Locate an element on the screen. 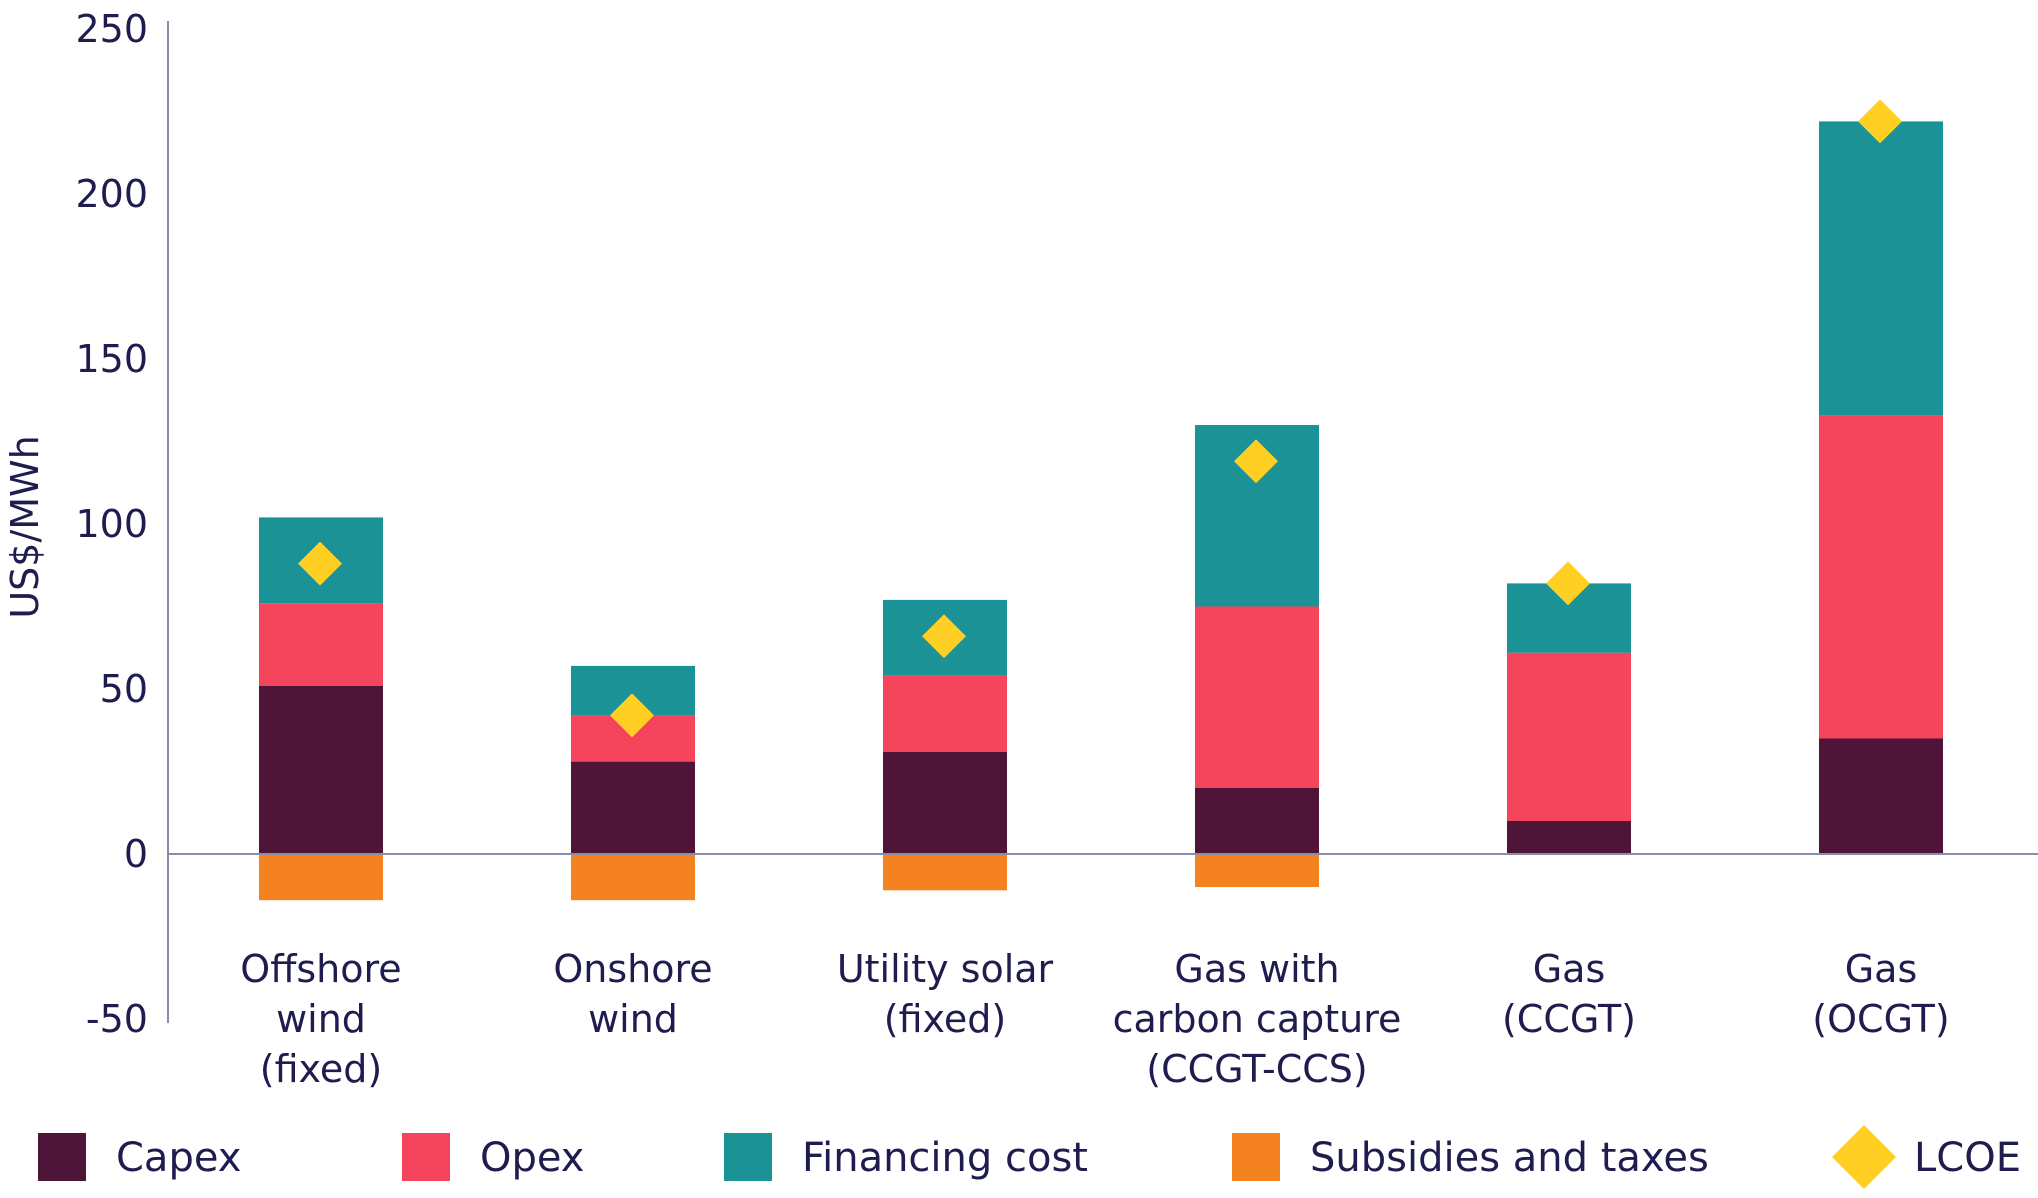  bar-segment-financing-cost is located at coordinates (1881, 268).